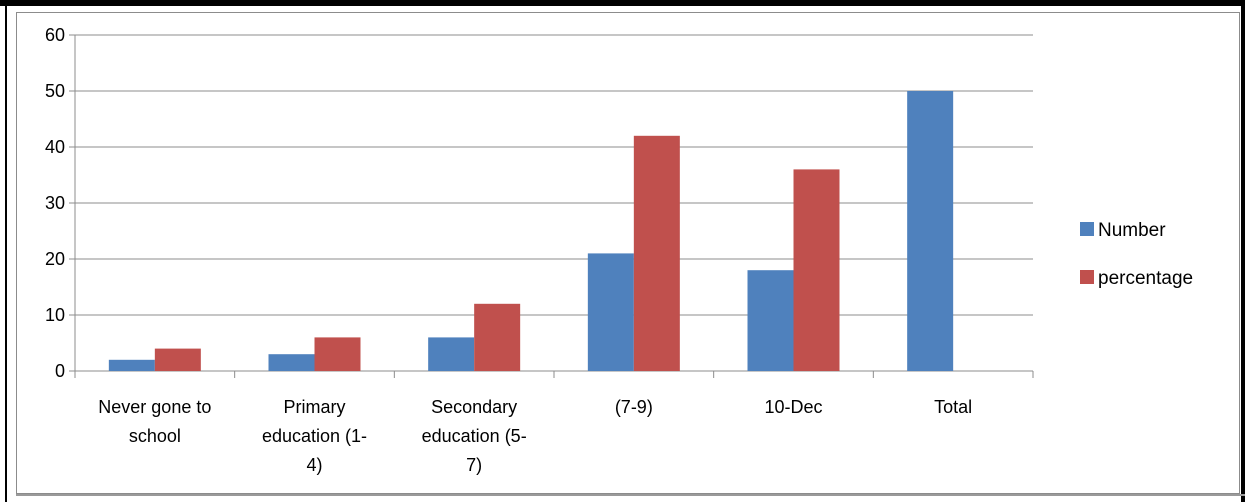 Image resolution: width=1245 pixels, height=502 pixels. Describe the element at coordinates (1243, 254) in the screenshot. I see `right-border-rule` at that location.